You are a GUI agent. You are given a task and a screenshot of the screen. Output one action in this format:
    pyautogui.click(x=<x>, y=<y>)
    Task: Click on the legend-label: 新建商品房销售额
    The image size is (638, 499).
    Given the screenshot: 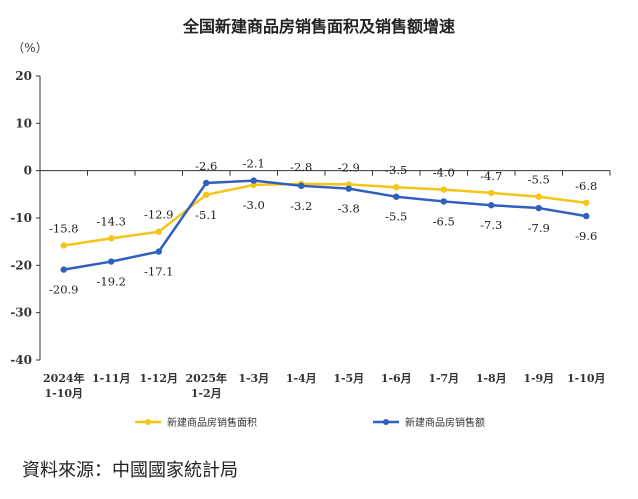 What is the action you would take?
    pyautogui.click(x=445, y=422)
    